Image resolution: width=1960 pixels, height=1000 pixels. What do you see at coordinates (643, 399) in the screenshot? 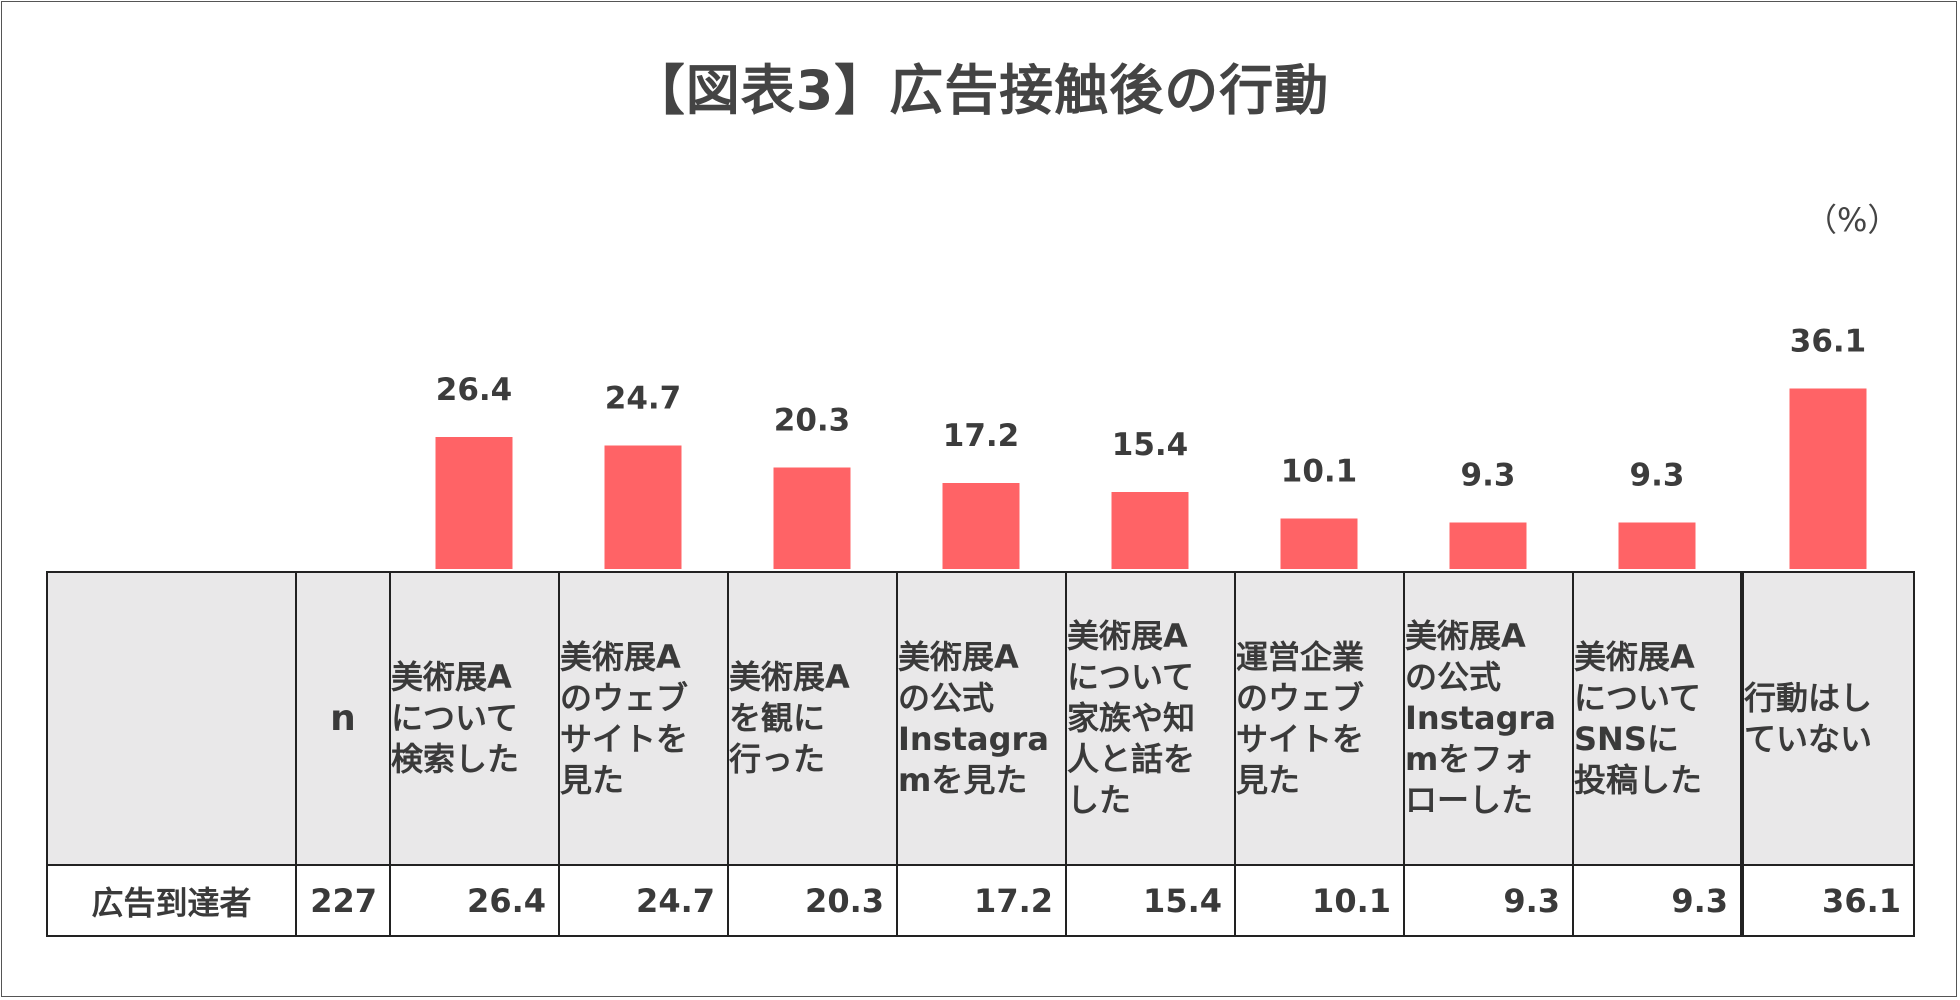
I see `bar-value-label: 24.7` at bounding box center [643, 399].